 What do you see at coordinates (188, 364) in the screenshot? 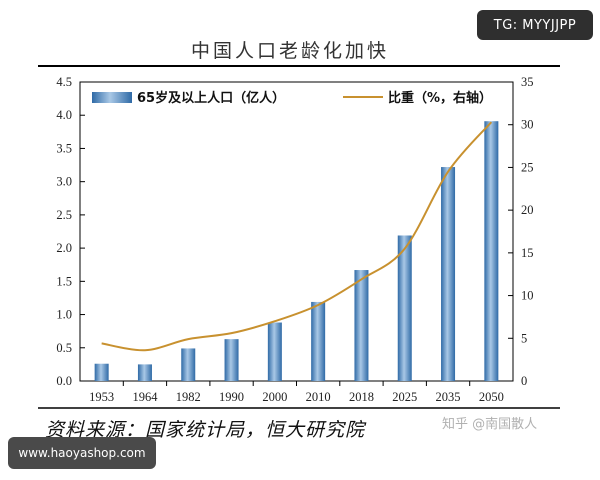
I see `bar-1982` at bounding box center [188, 364].